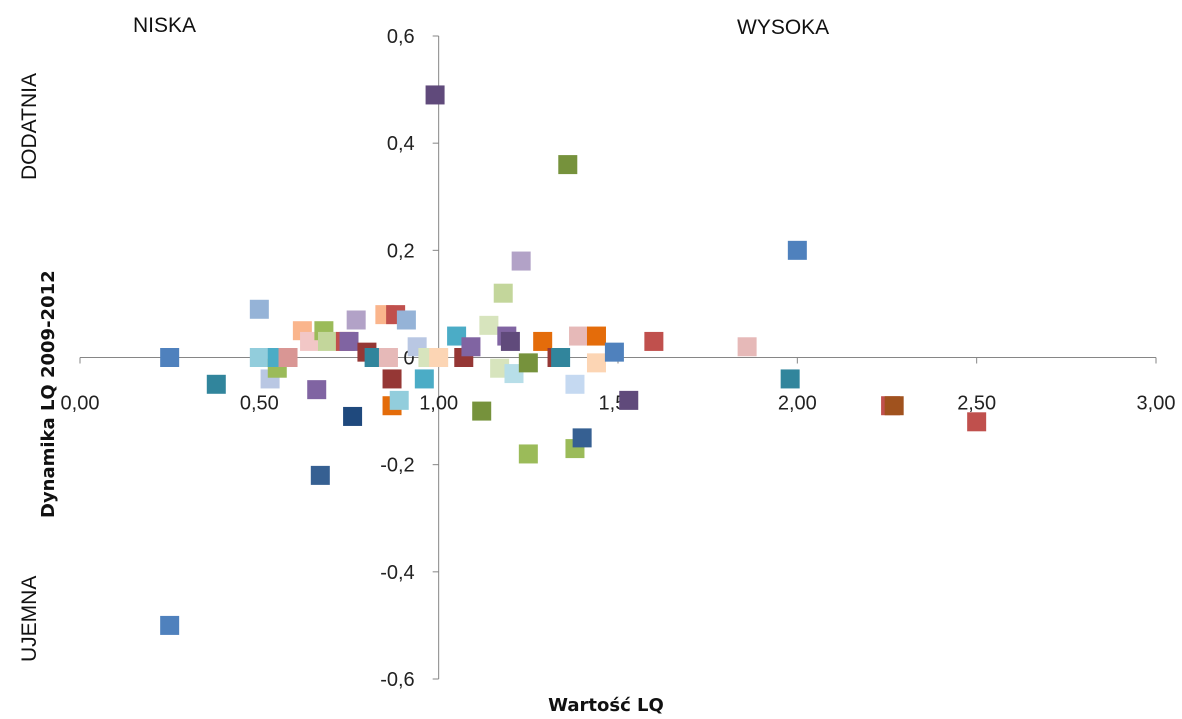 The width and height of the screenshot is (1182, 719). Describe the element at coordinates (1156, 404) in the screenshot. I see `x-tick-label: 3,00` at that location.